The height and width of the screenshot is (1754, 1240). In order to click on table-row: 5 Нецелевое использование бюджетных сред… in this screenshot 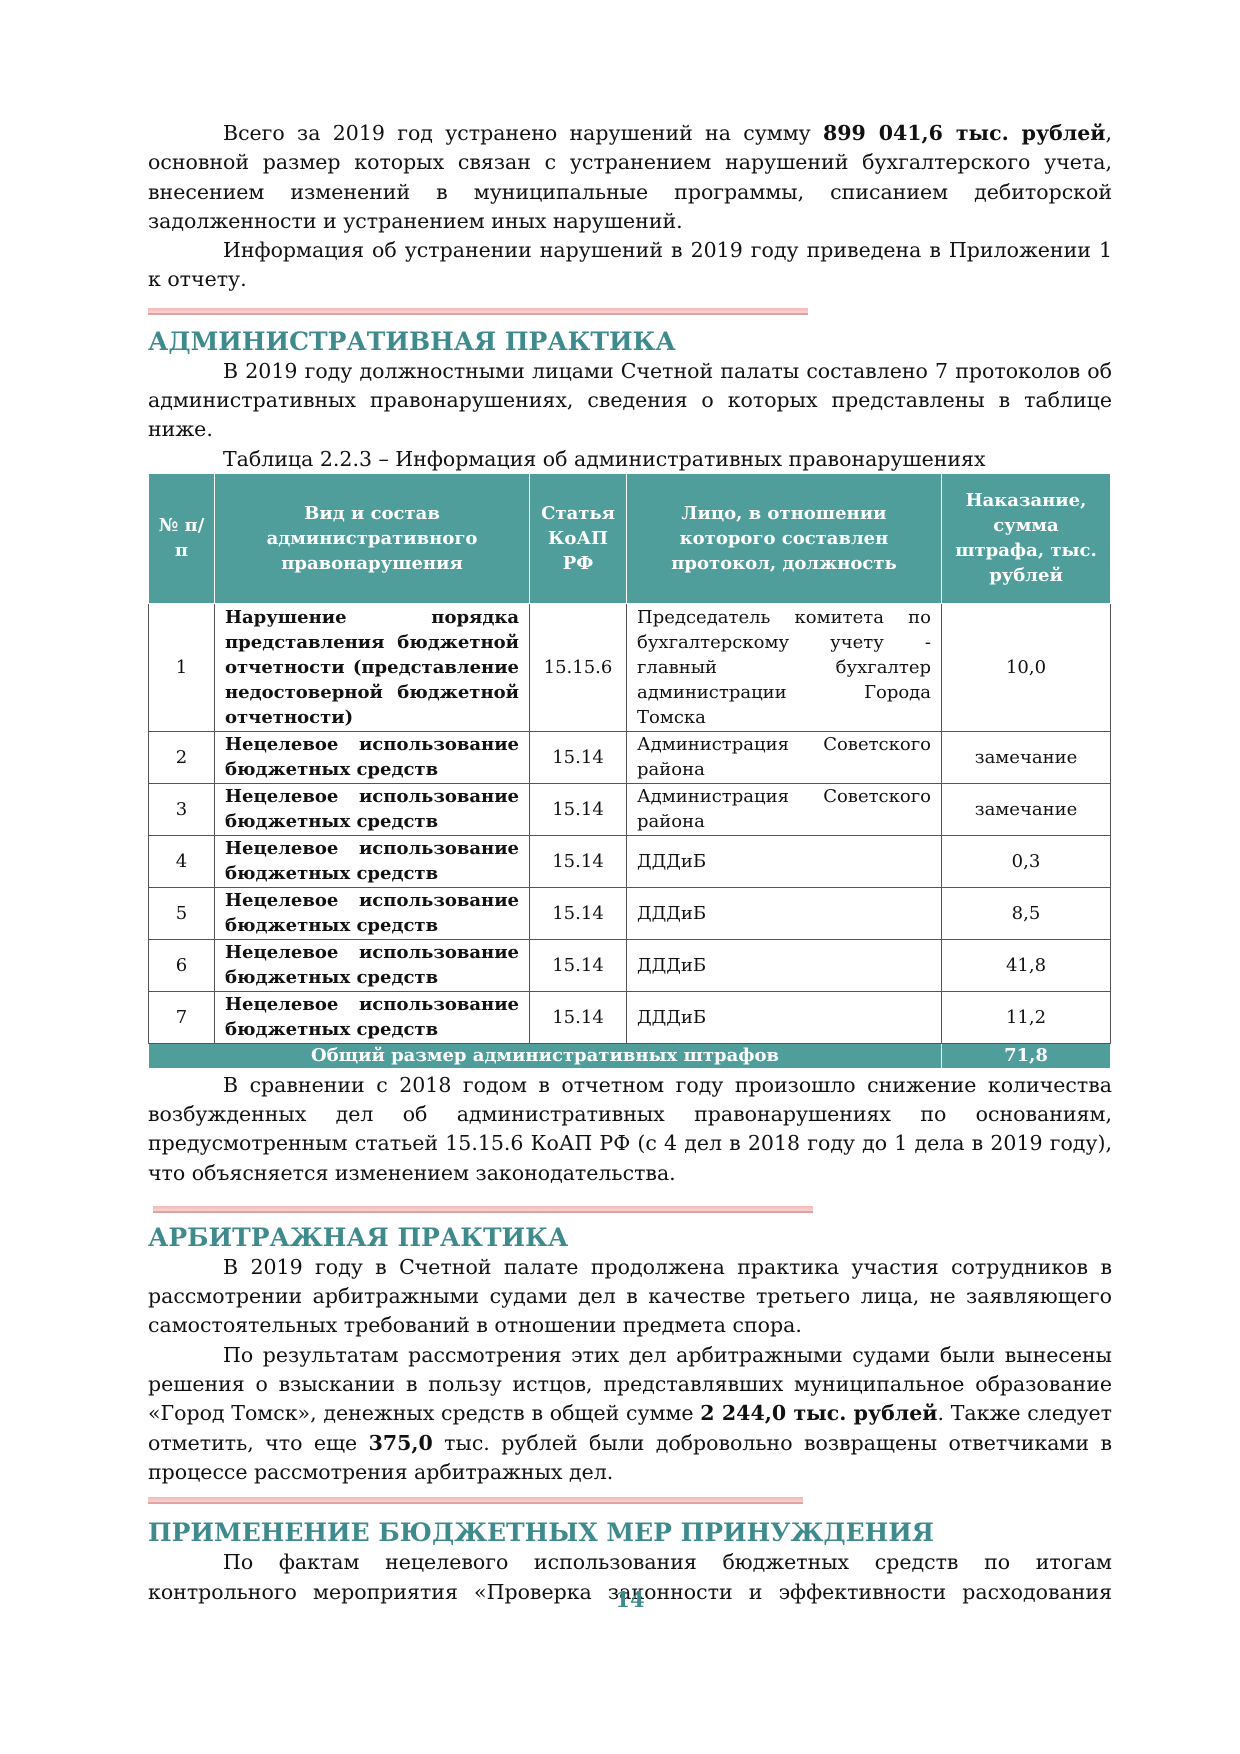, I will do `click(629, 913)`.